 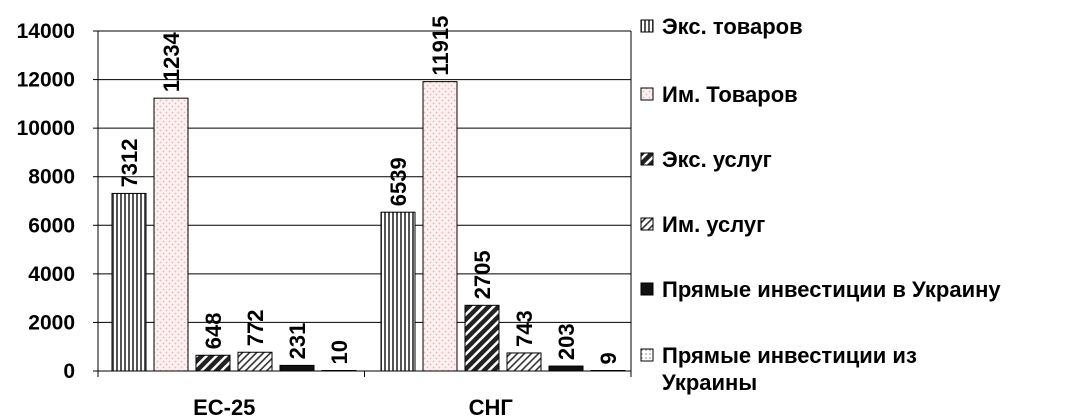 What do you see at coordinates (51, 322) in the screenshot?
I see `y-tick-label: 2000` at bounding box center [51, 322].